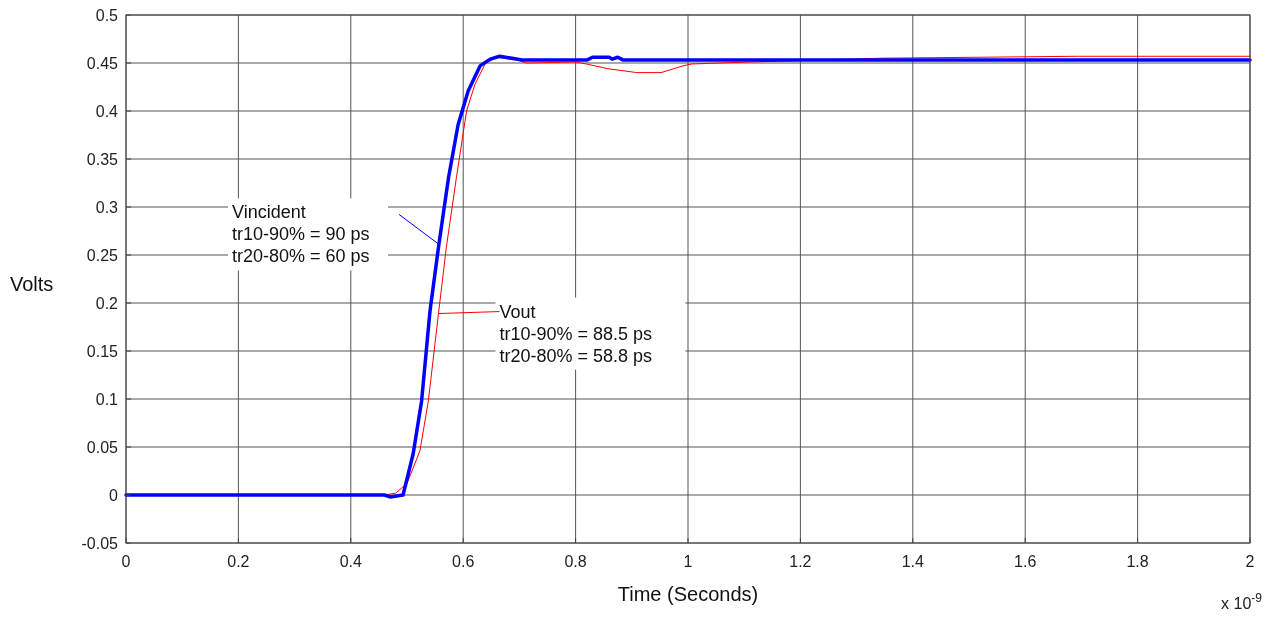 The image size is (1272, 617). I want to click on x-tick-label: 1.4, so click(913, 561).